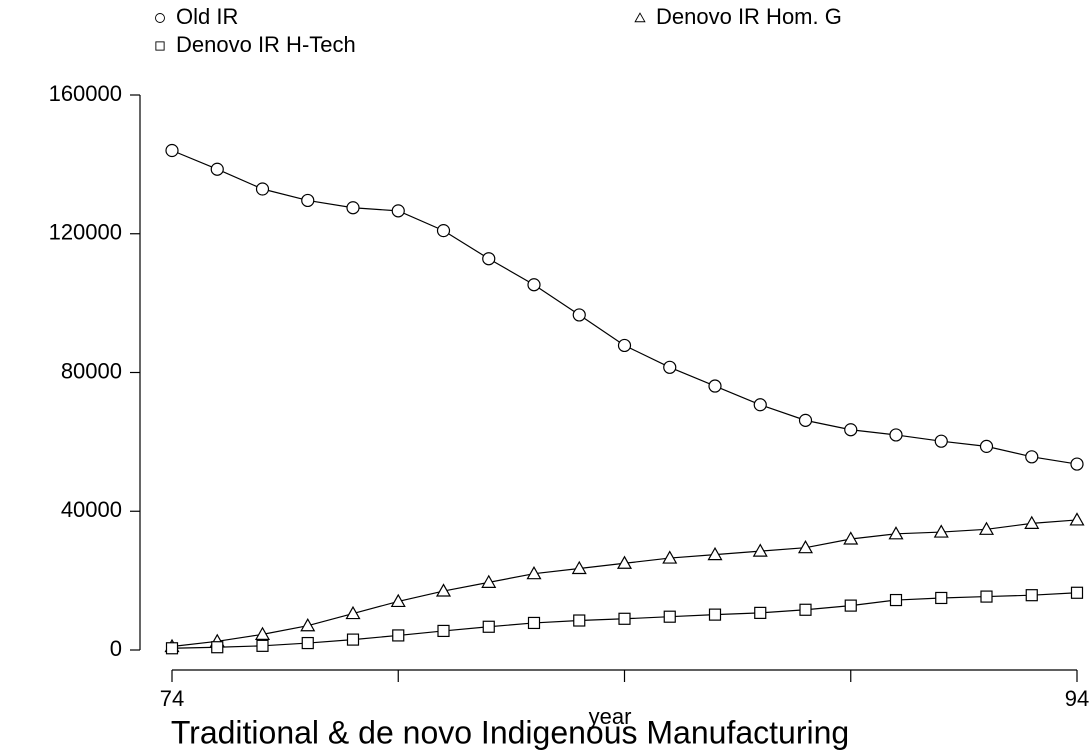 Image resolution: width=1089 pixels, height=754 pixels. I want to click on y-tick-label: 120000, so click(85, 232).